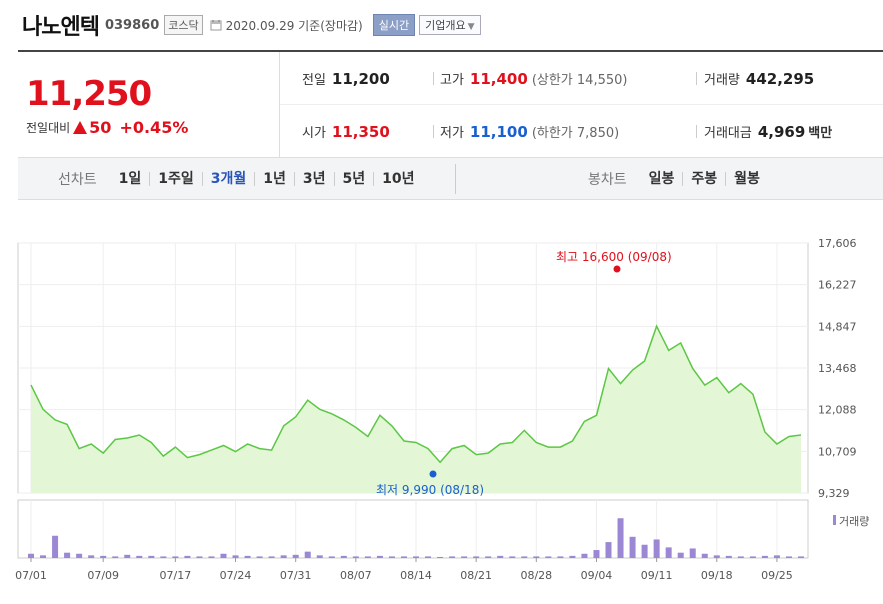  What do you see at coordinates (476, 575) in the screenshot?
I see `x-tick-label: 08/21` at bounding box center [476, 575].